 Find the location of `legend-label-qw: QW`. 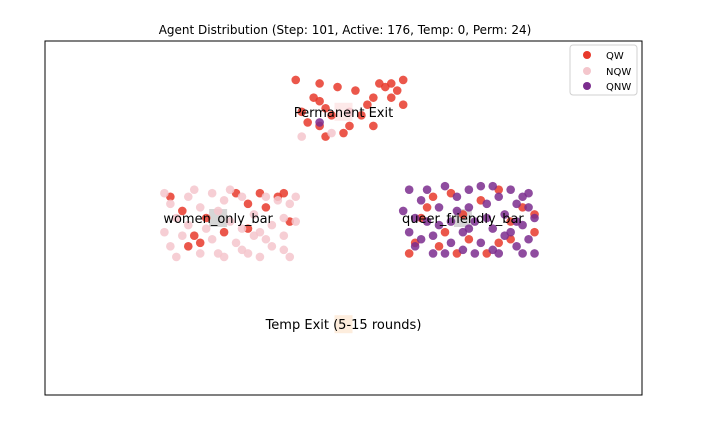

legend-label-qw: QW is located at coordinates (615, 56).